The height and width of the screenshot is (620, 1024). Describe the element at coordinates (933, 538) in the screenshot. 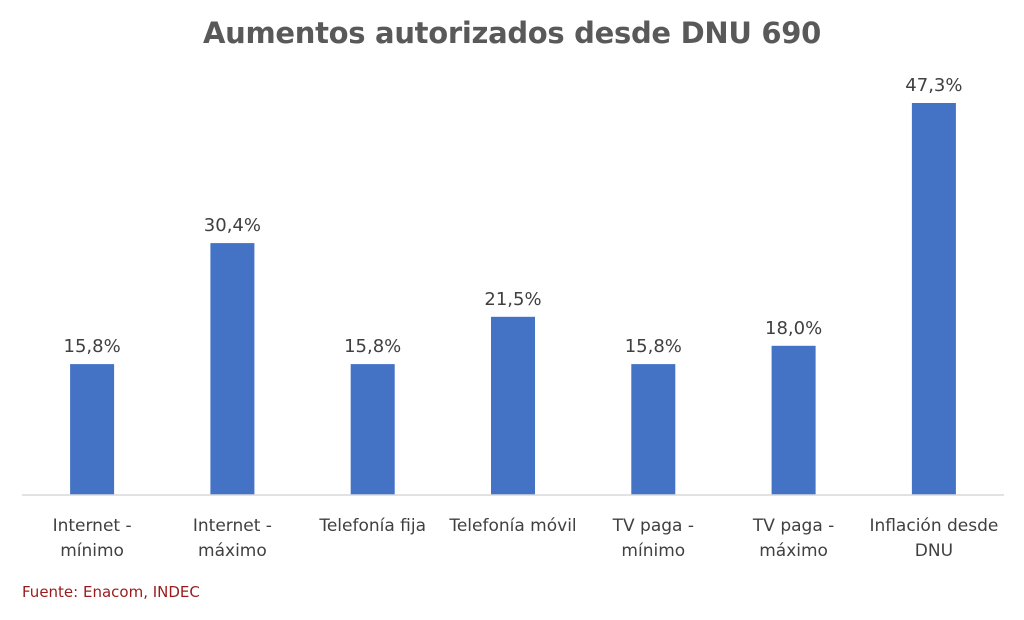

I see `category-label: Inflación desde DNU` at that location.